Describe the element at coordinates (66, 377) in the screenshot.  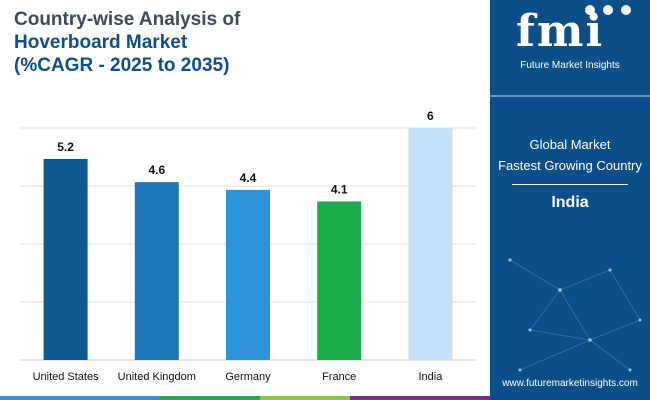
I see `x-tick-label: United States` at that location.